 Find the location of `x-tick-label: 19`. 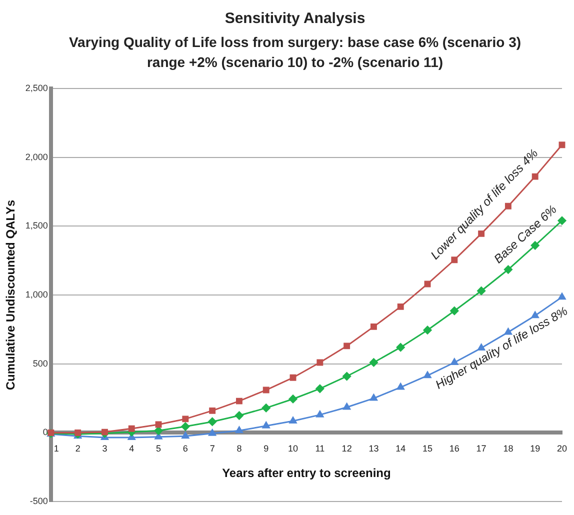

x-tick-label: 19 is located at coordinates (535, 449).